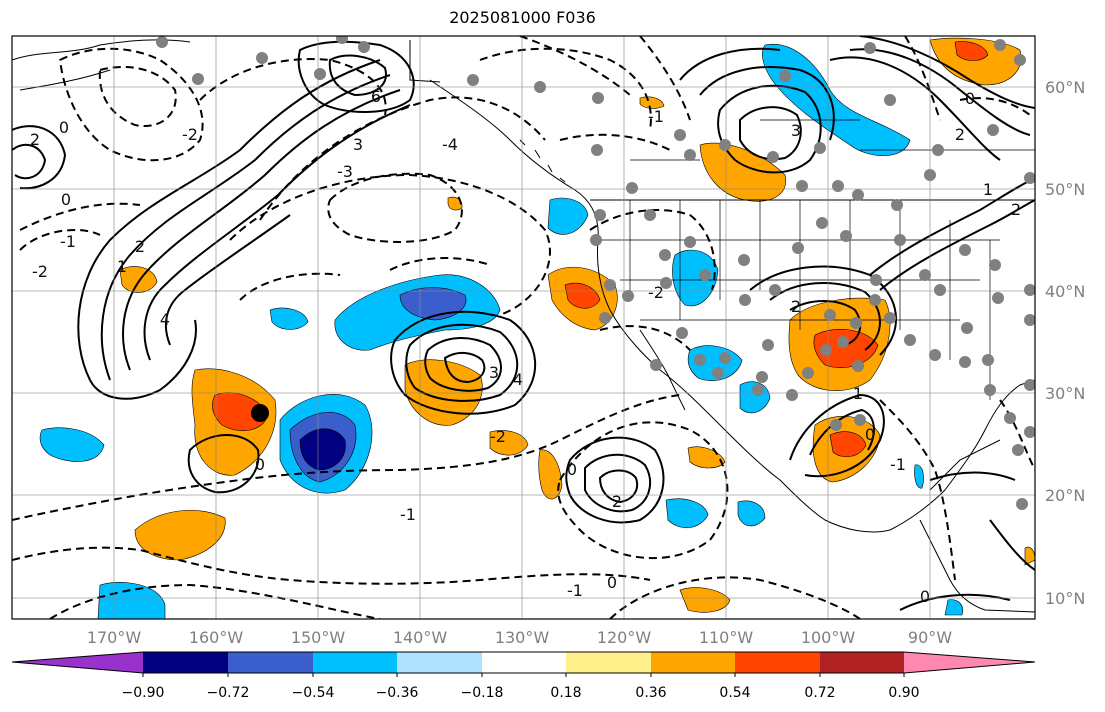 This screenshot has width=1105, height=712. What do you see at coordinates (1065, 598) in the screenshot?
I see `lat-tick-label: 10°N` at bounding box center [1065, 598].